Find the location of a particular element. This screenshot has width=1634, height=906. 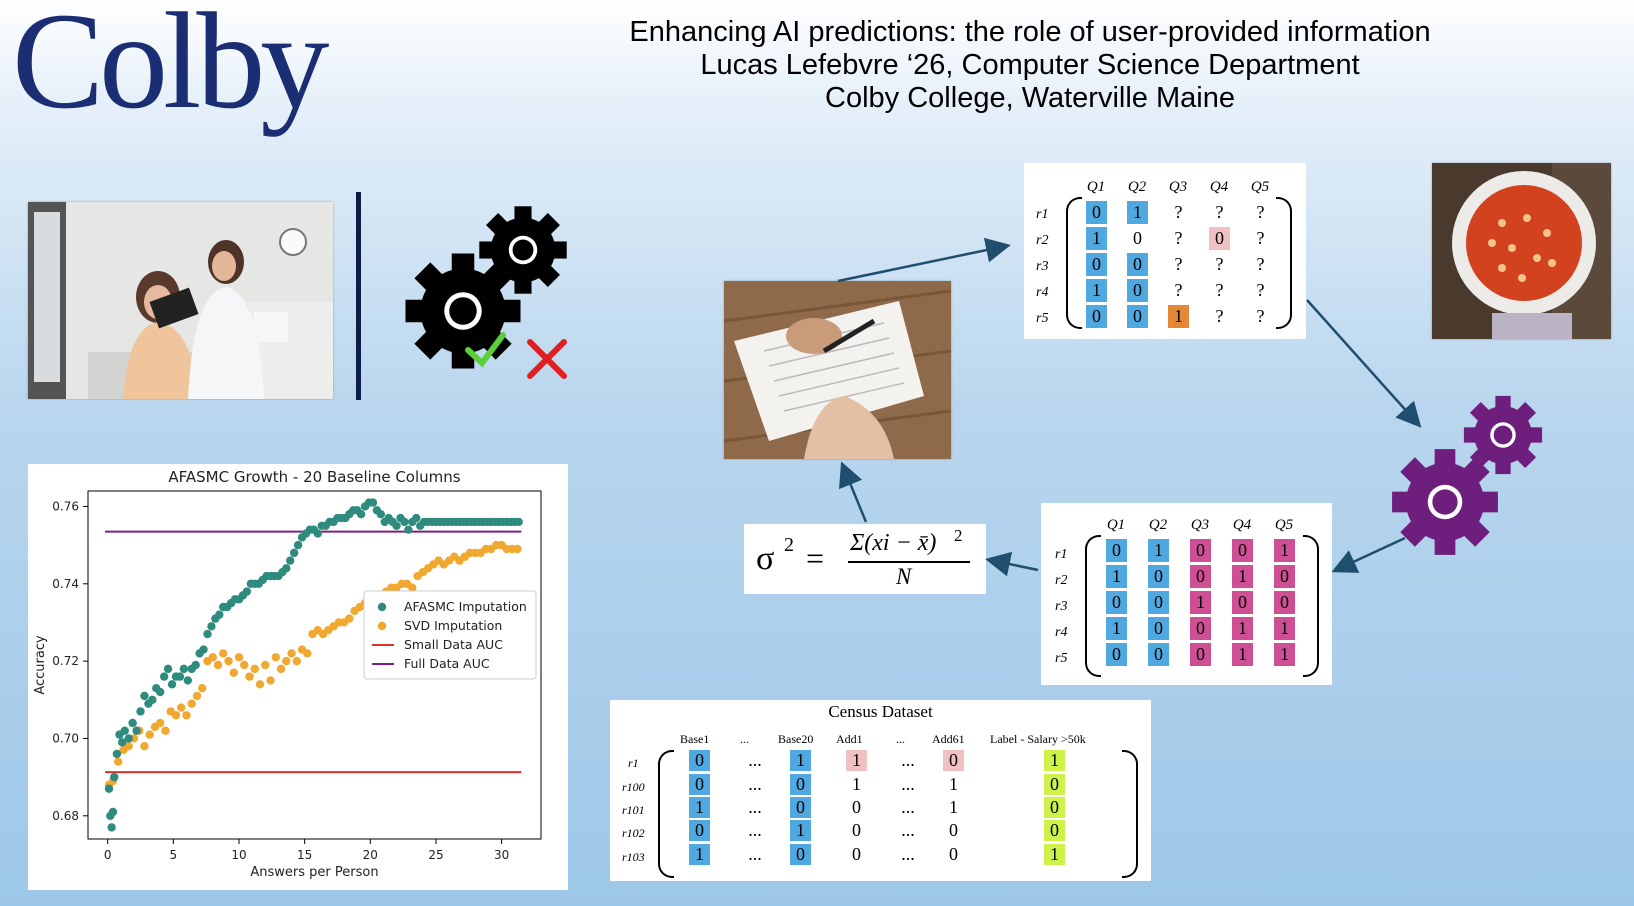

census-header: Add1 is located at coordinates (849, 739).